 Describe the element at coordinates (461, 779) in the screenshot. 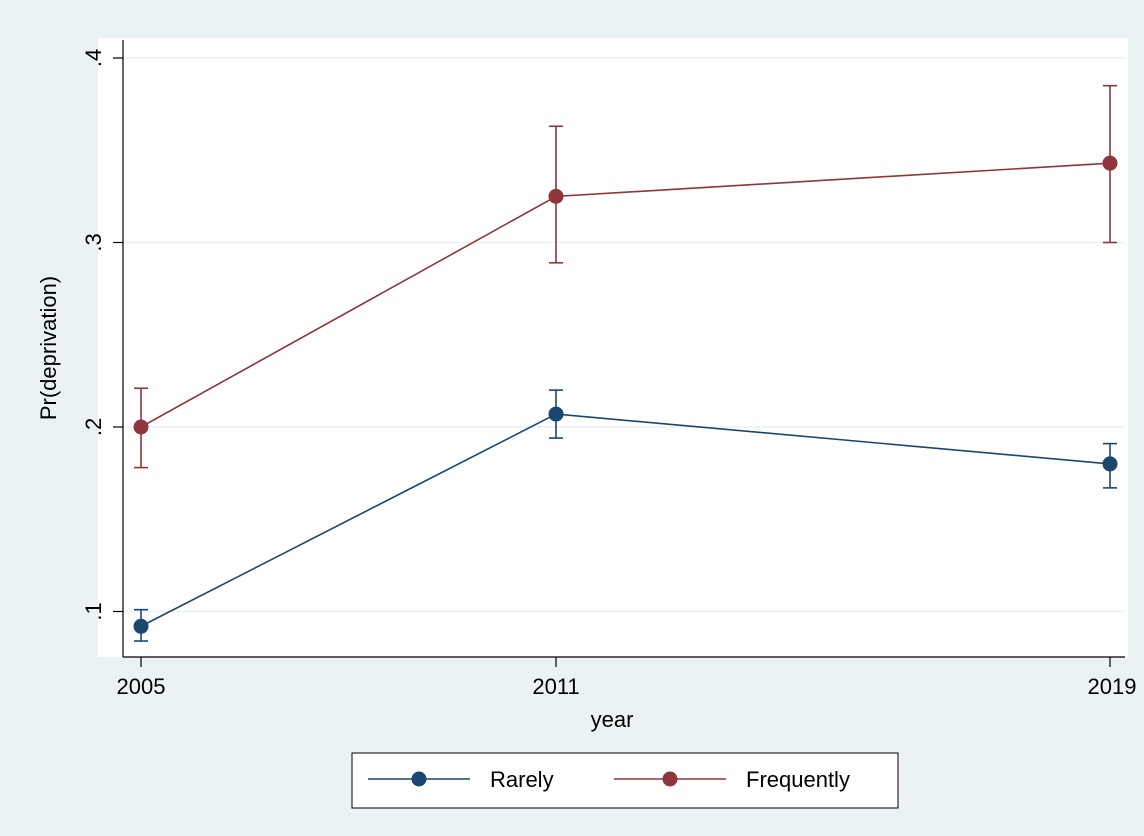

I see `legend-item-rarely: Rarely` at that location.